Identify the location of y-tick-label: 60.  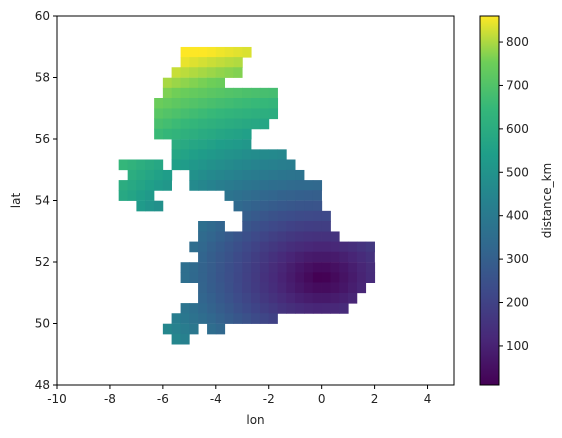
(42, 16).